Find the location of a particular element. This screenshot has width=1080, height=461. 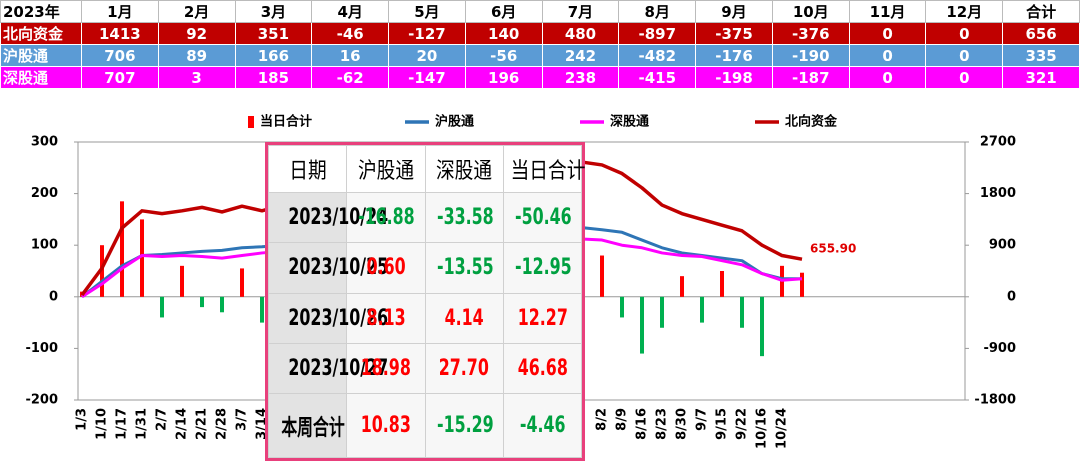

header-cell: 5月 is located at coordinates (427, 11).